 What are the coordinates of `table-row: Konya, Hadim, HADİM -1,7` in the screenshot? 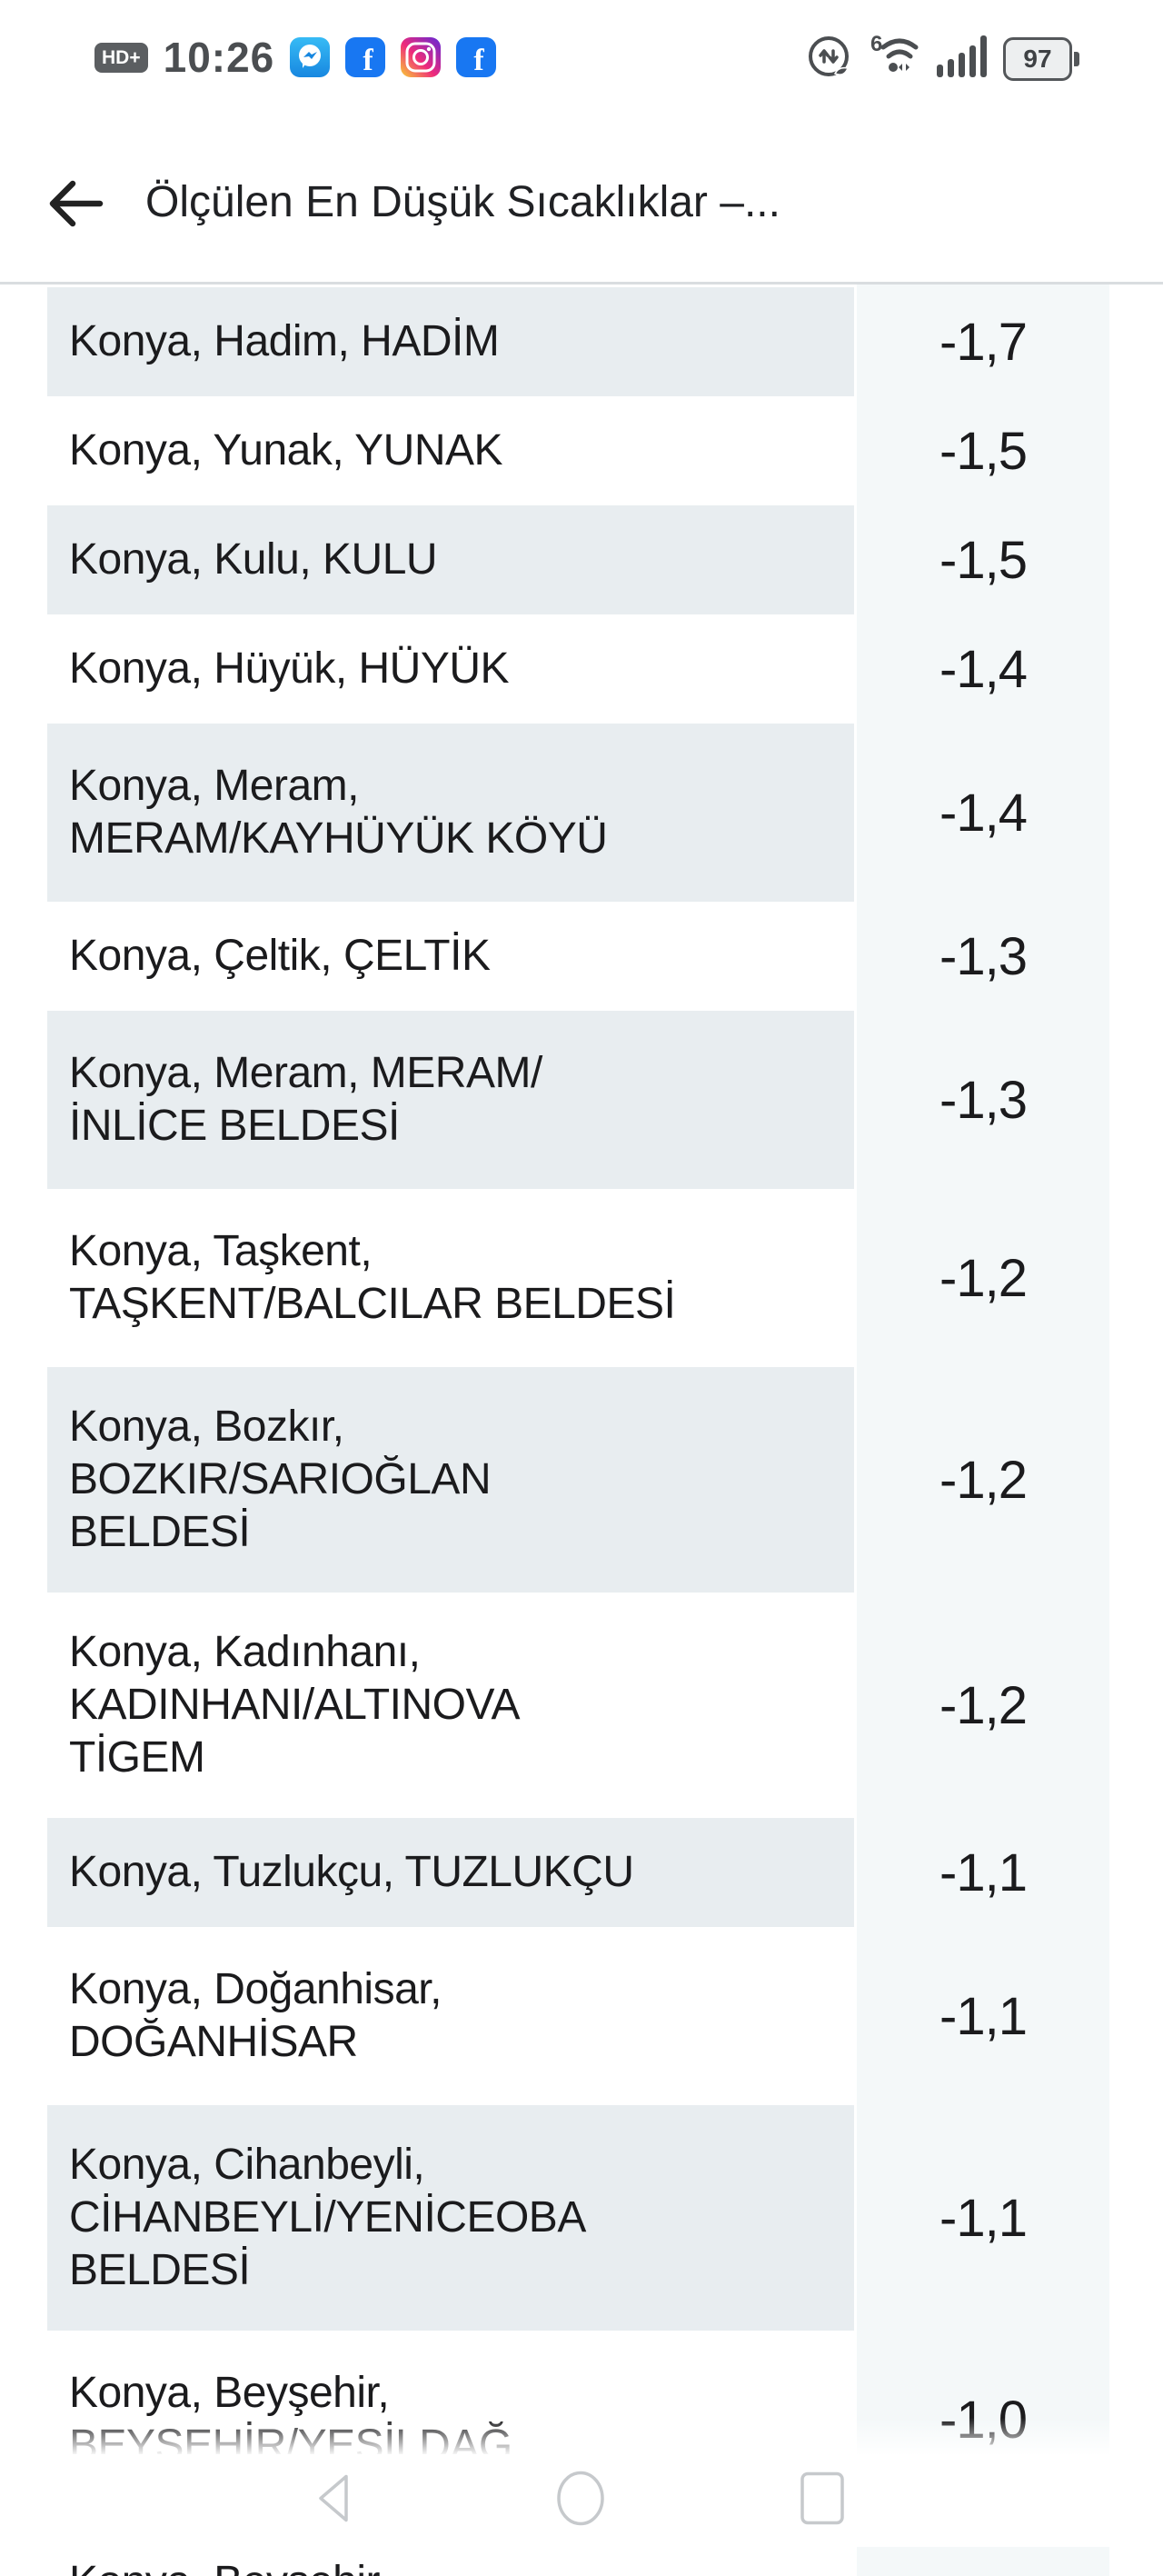 It's located at (581, 342).